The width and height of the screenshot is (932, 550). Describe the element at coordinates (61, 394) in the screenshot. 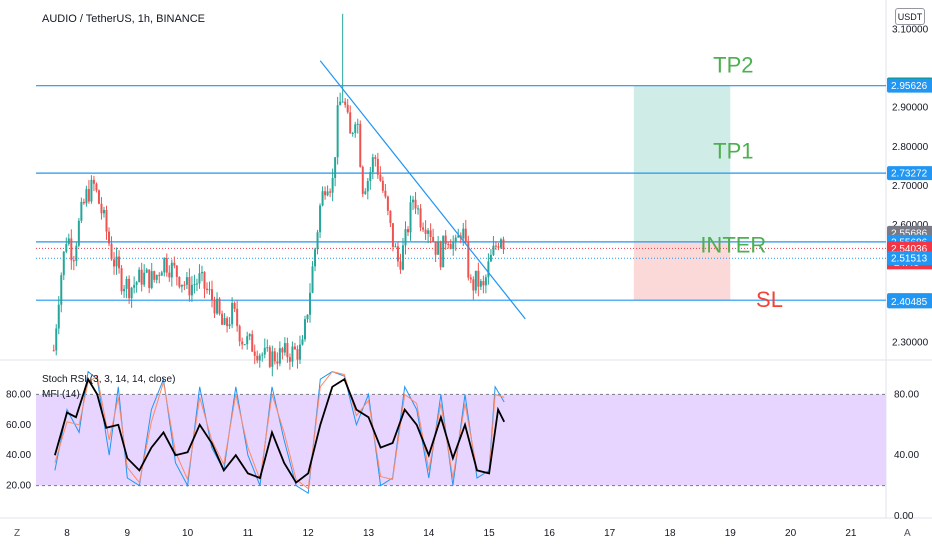

I see `mfi-label: MFI (14)` at that location.